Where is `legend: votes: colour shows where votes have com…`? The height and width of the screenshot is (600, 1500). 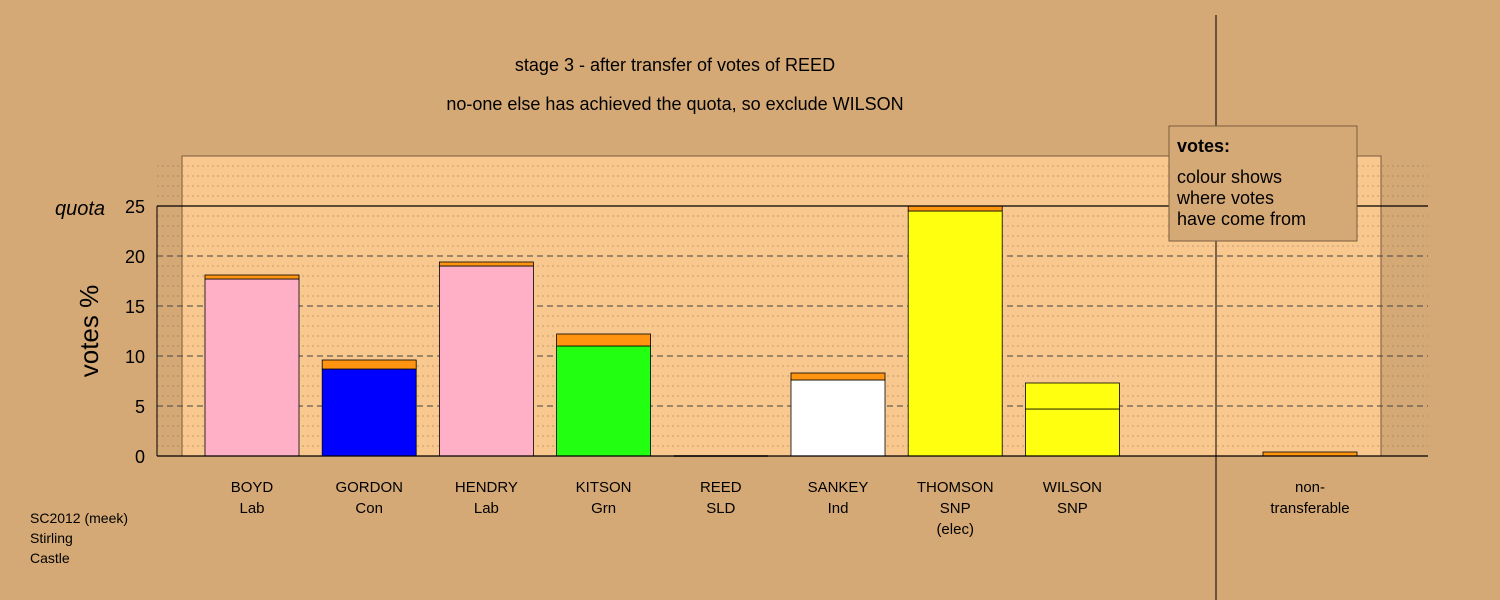
legend: votes: colour shows where votes have com… is located at coordinates (1263, 183).